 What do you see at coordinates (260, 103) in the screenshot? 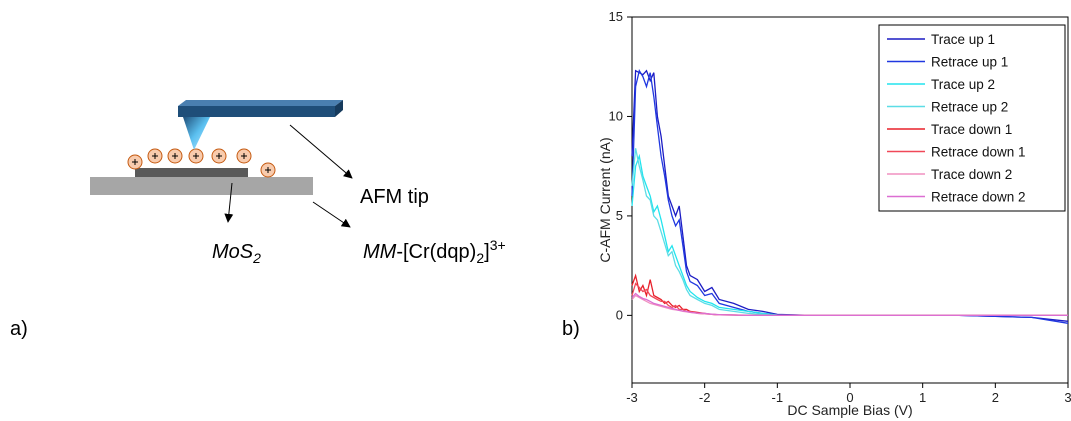
I see `cantilever-top` at bounding box center [260, 103].